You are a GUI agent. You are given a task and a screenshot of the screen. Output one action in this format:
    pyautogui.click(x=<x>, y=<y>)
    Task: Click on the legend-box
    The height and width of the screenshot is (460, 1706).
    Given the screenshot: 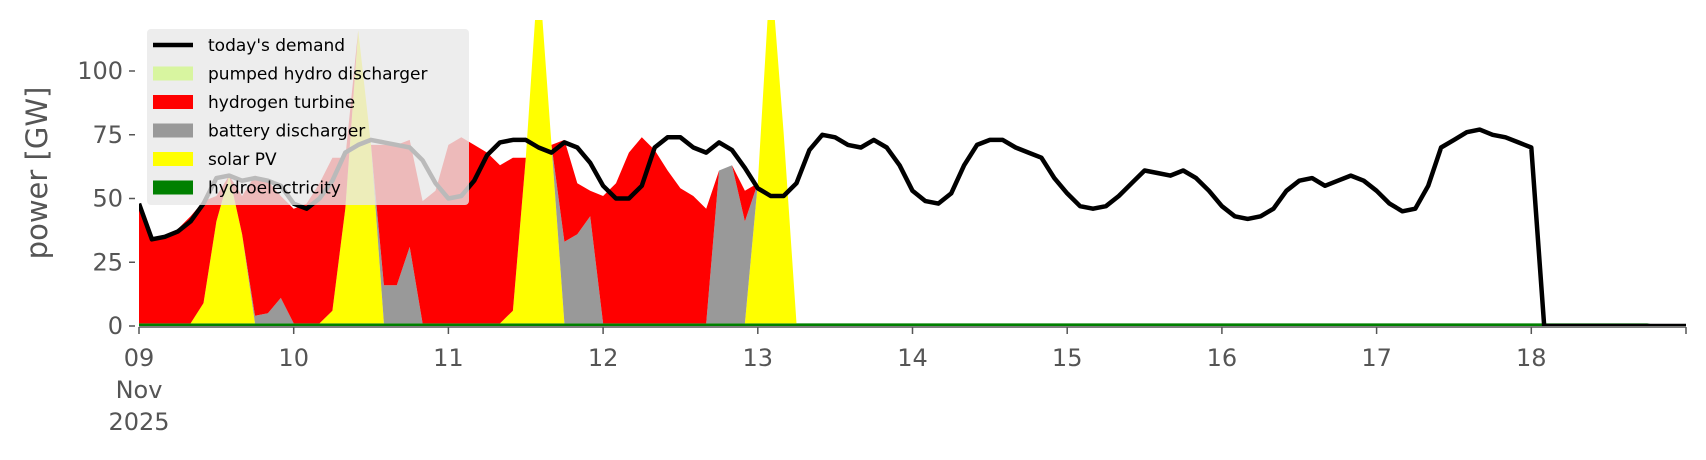 What is the action you would take?
    pyautogui.click(x=308, y=117)
    